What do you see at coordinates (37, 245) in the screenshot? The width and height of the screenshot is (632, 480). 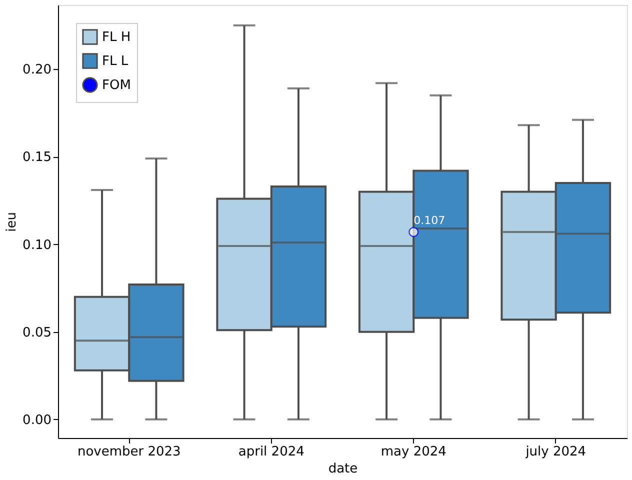 I see `y-tick-label: 0.10` at bounding box center [37, 245].